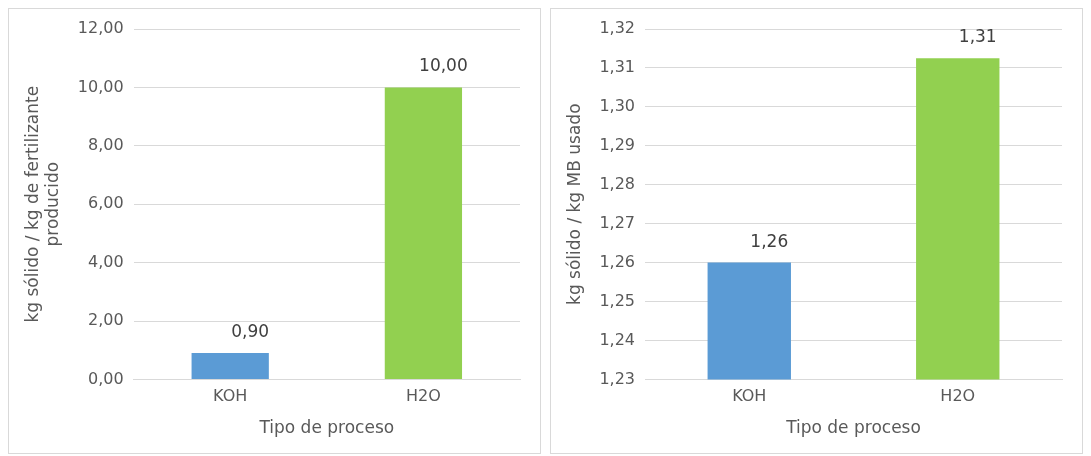 The image size is (1091, 456). What do you see at coordinates (617, 378) in the screenshot?
I see `y-tick-label: 1,23` at bounding box center [617, 378].